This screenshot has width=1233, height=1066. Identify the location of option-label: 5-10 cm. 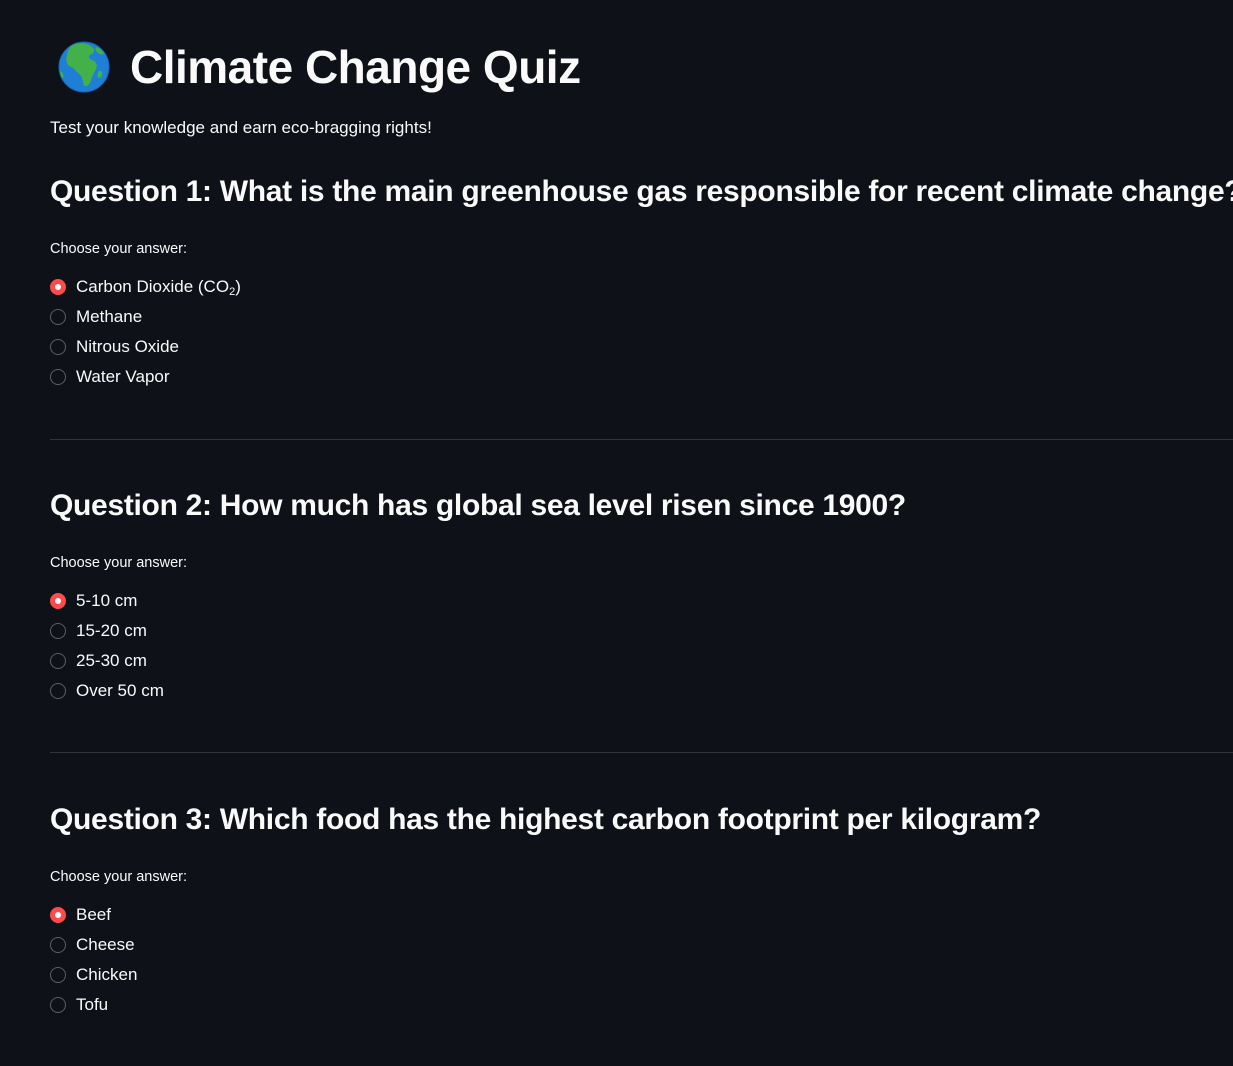
(107, 600).